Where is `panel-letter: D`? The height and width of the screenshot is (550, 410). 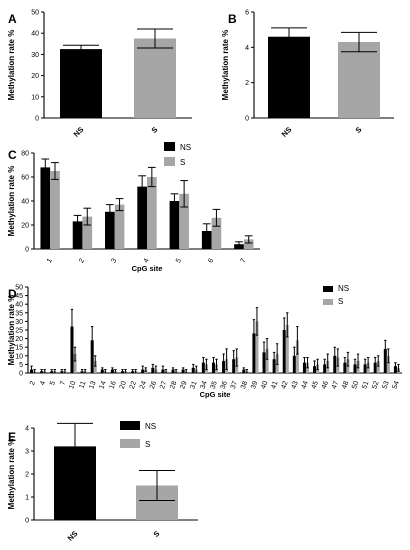
panel-letter: D is located at coordinates (12, 294).